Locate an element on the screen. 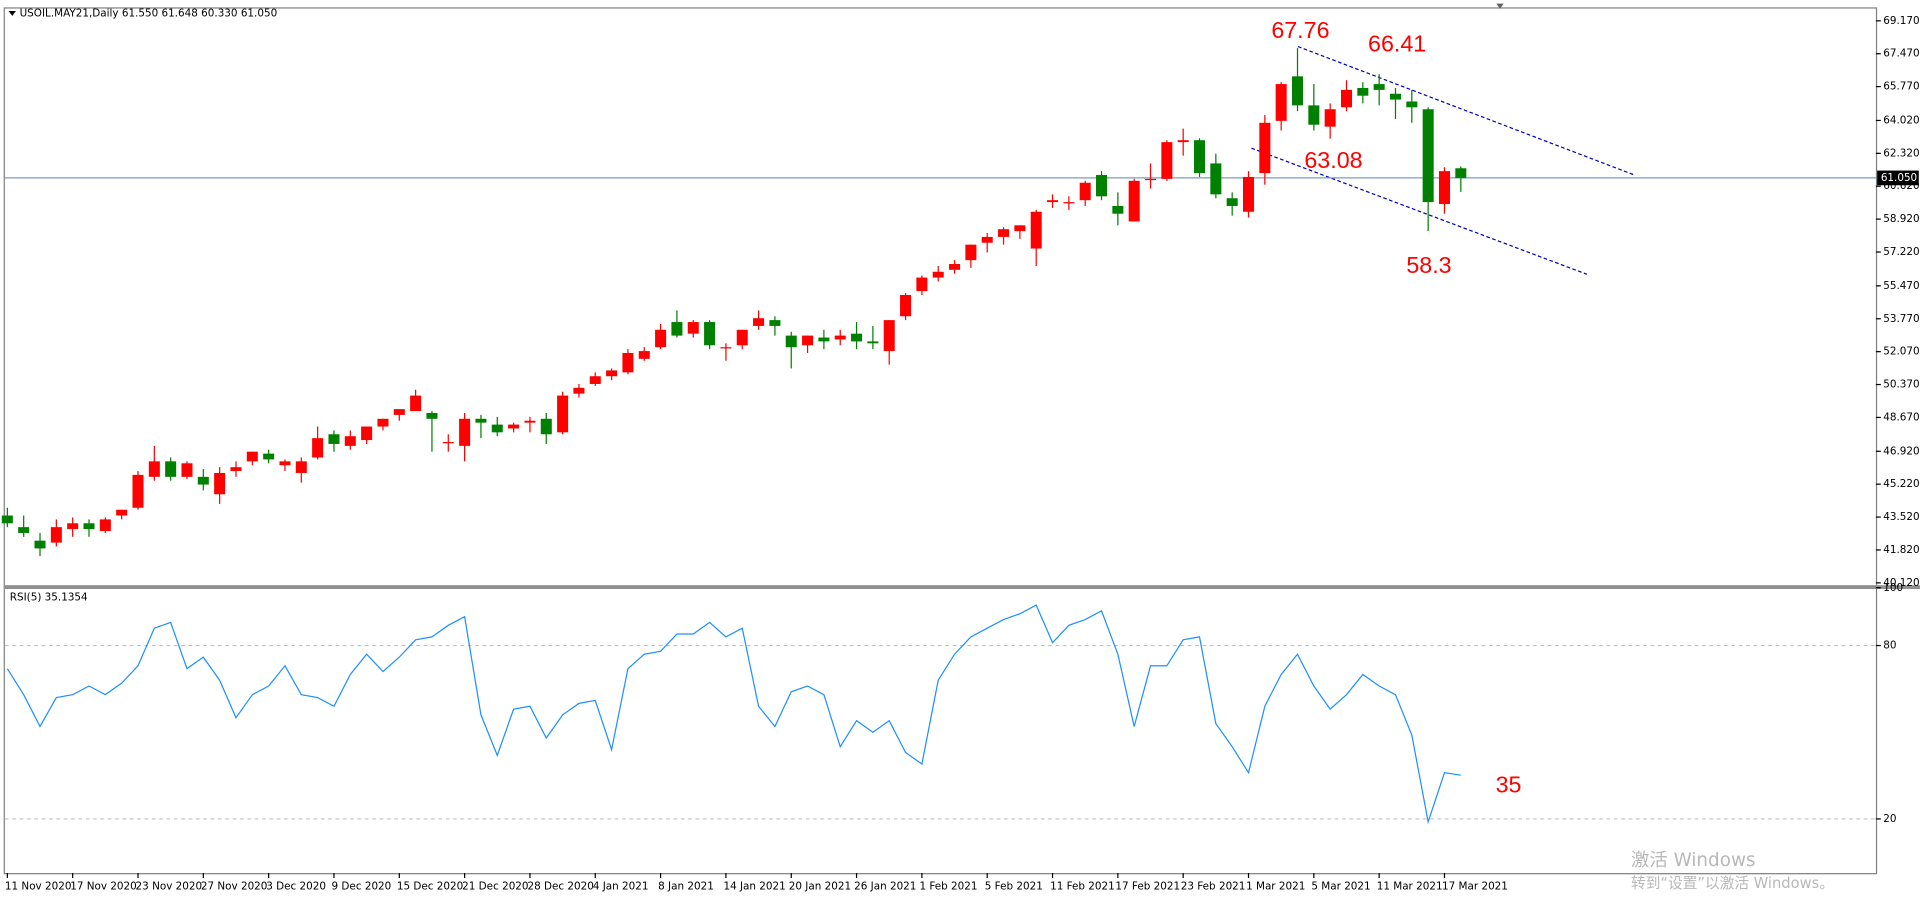 This screenshot has height=900, width=1920. x-tick-label: 4 Jan 2021 is located at coordinates (621, 887).